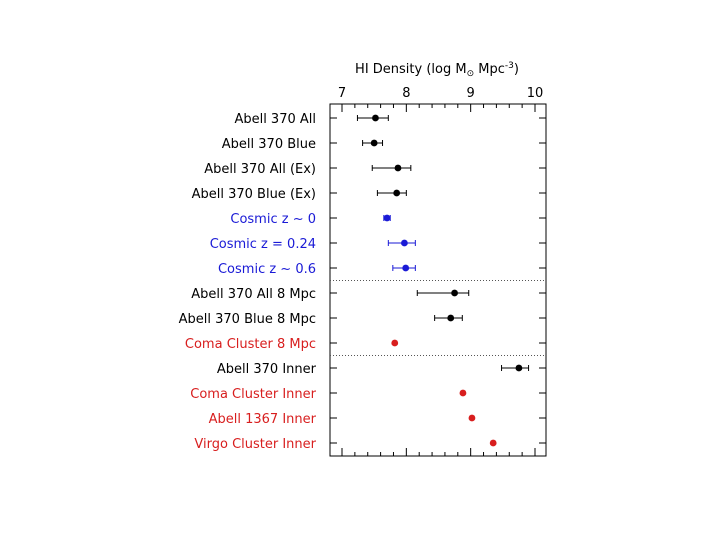  Describe the element at coordinates (437, 70) in the screenshot. I see `x-axis-title: HI Density (log M⊙ Mpc-3)` at that location.